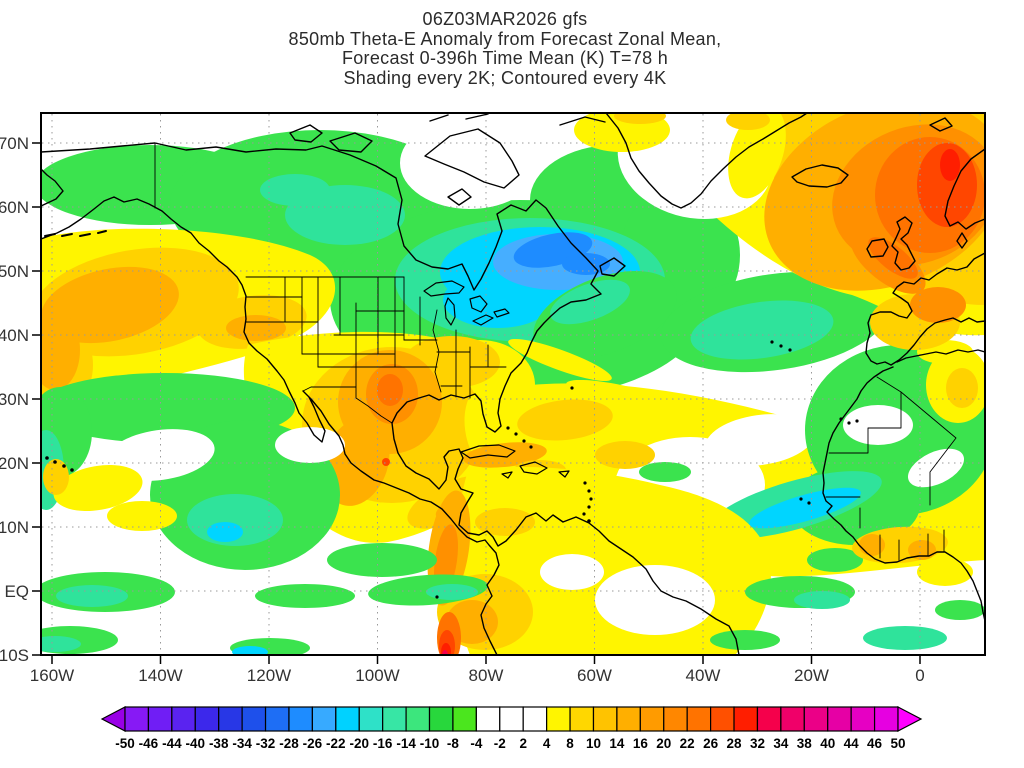 This screenshot has height=768, width=1024. What do you see at coordinates (505, 77) in the screenshot?
I see `title-shading-note: Shading every 2K; Contoured every 4K` at bounding box center [505, 77].